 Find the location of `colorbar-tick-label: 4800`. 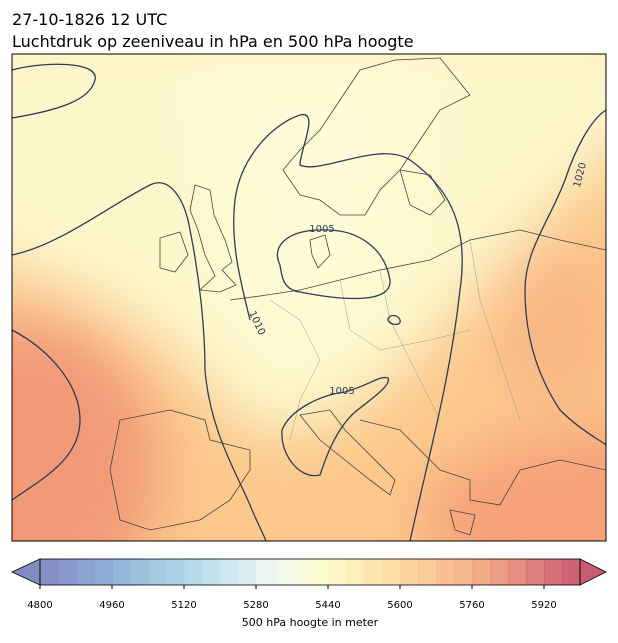

colorbar-tick-label: 4800 is located at coordinates (39, 605).